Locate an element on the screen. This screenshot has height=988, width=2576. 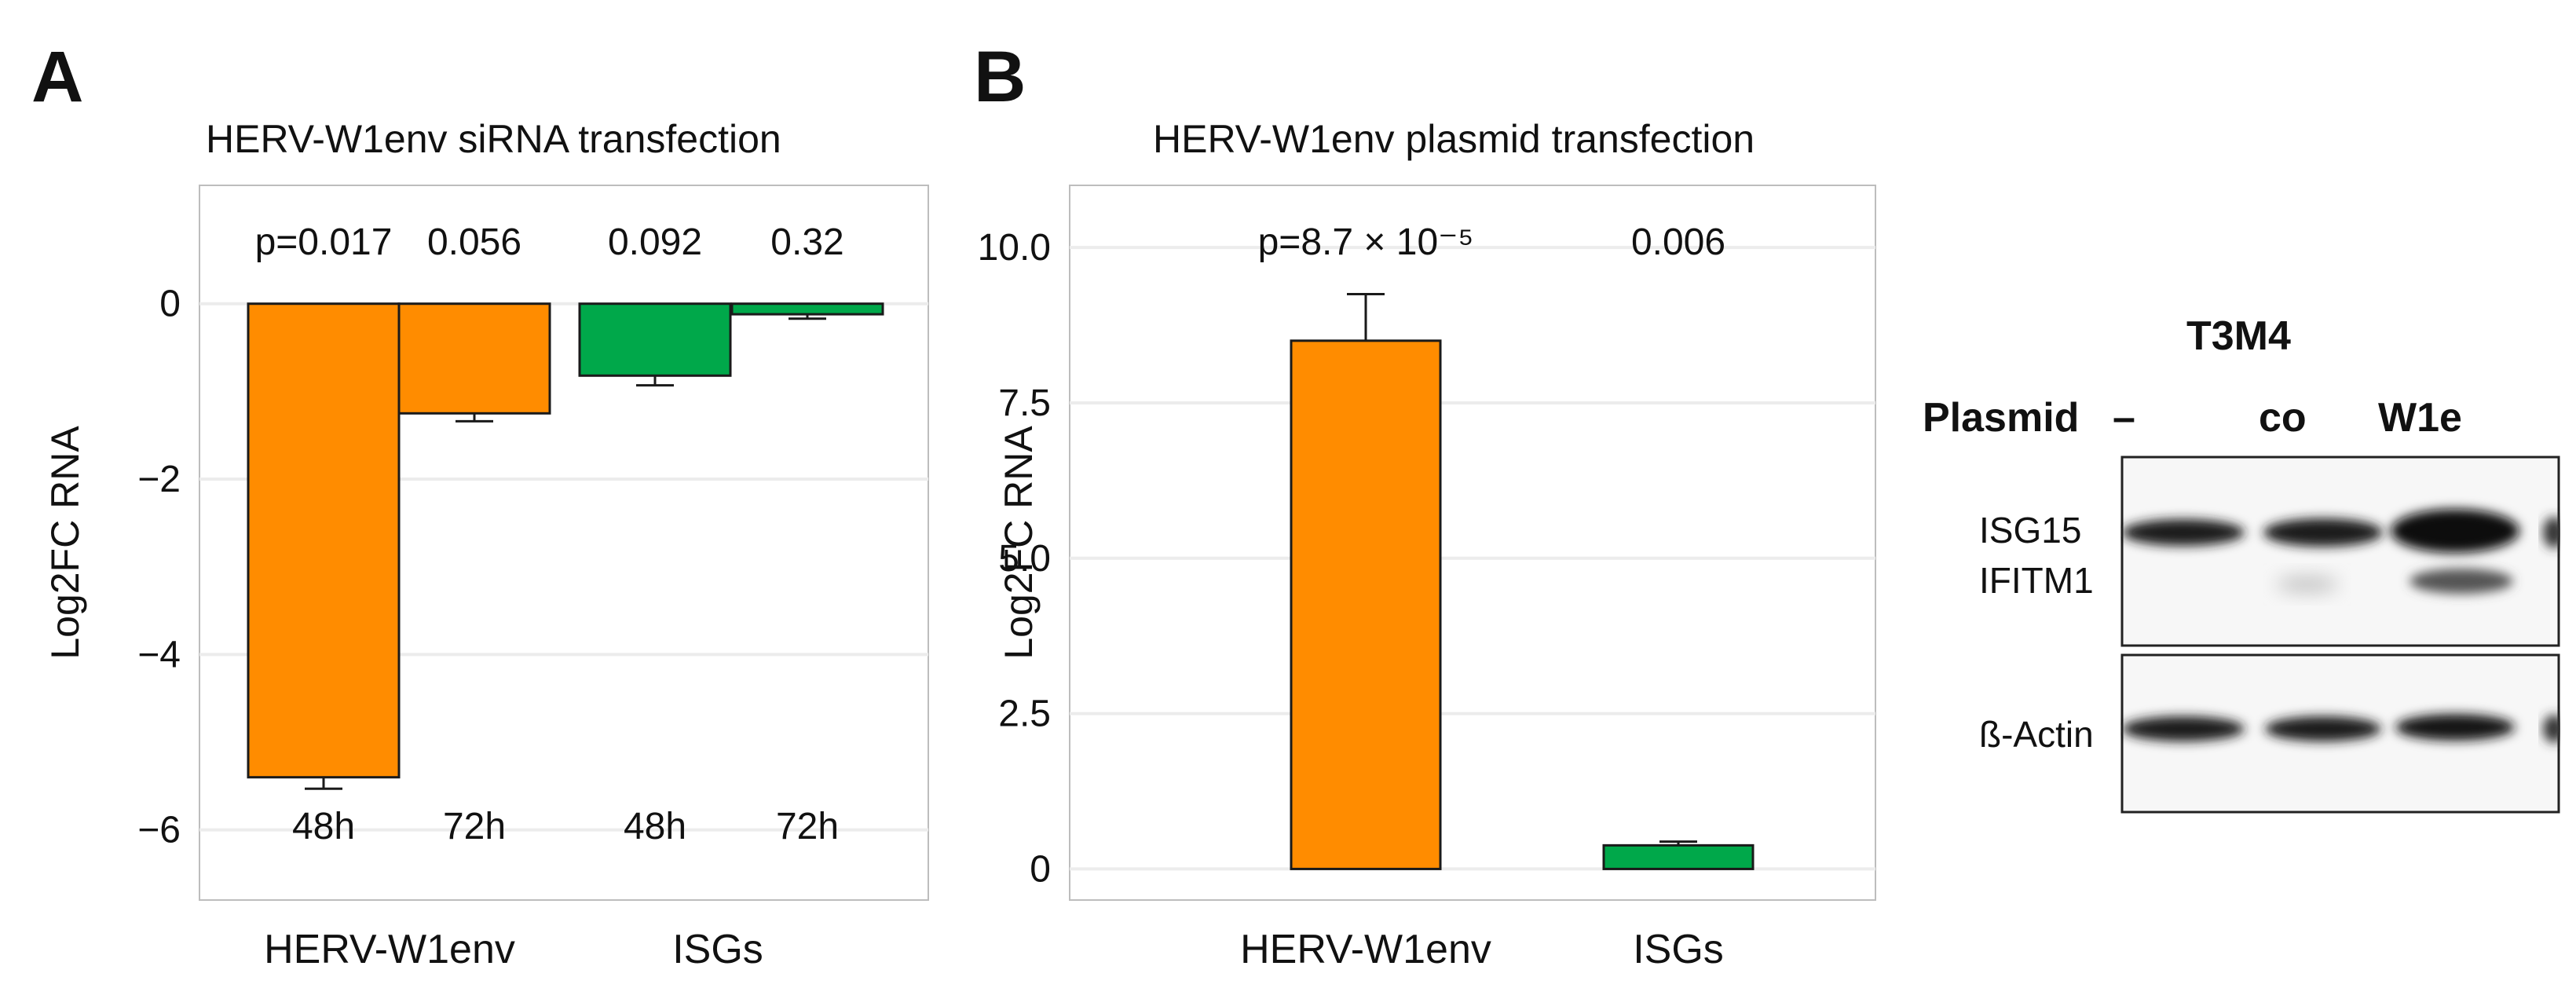
wb-label-ifitm1: IFITM1 is located at coordinates (2036, 580).